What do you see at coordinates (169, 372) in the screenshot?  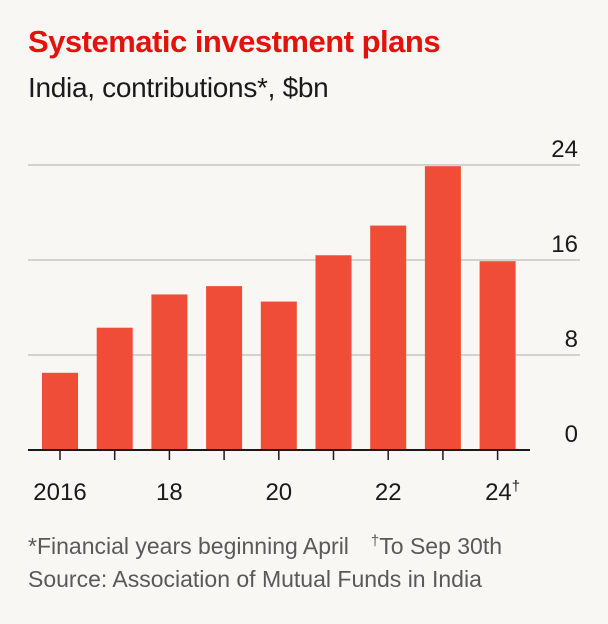 I see `bar-2018` at bounding box center [169, 372].